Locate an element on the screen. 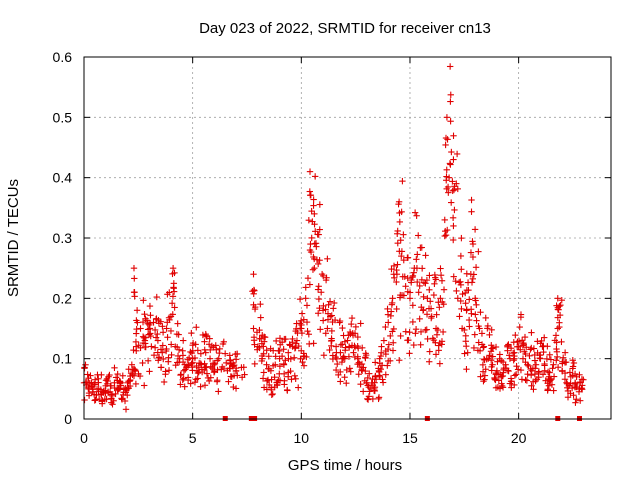 The width and height of the screenshot is (640, 480). x-tick-label: 15 is located at coordinates (410, 438).